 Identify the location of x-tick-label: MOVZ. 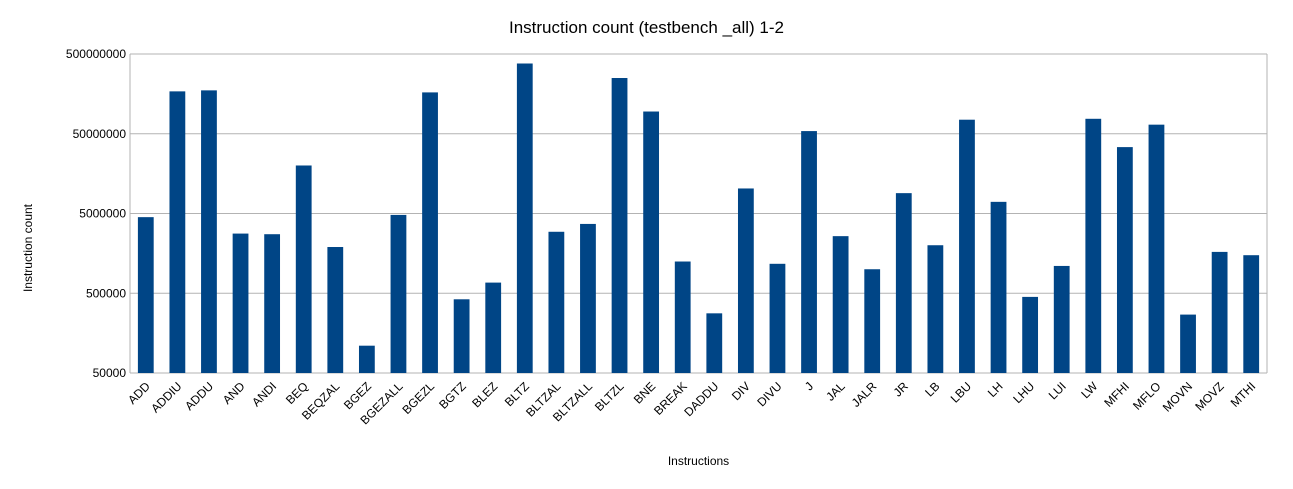
(1209, 396).